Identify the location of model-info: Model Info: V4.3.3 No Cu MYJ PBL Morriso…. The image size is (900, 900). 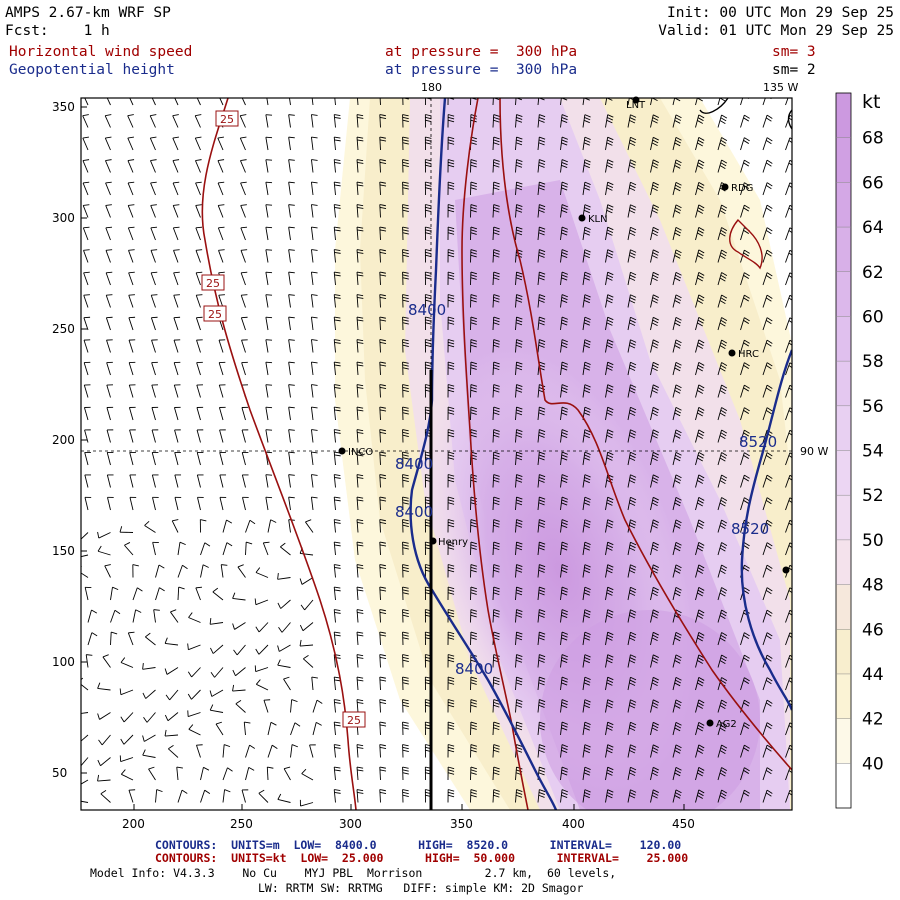
(353, 873).